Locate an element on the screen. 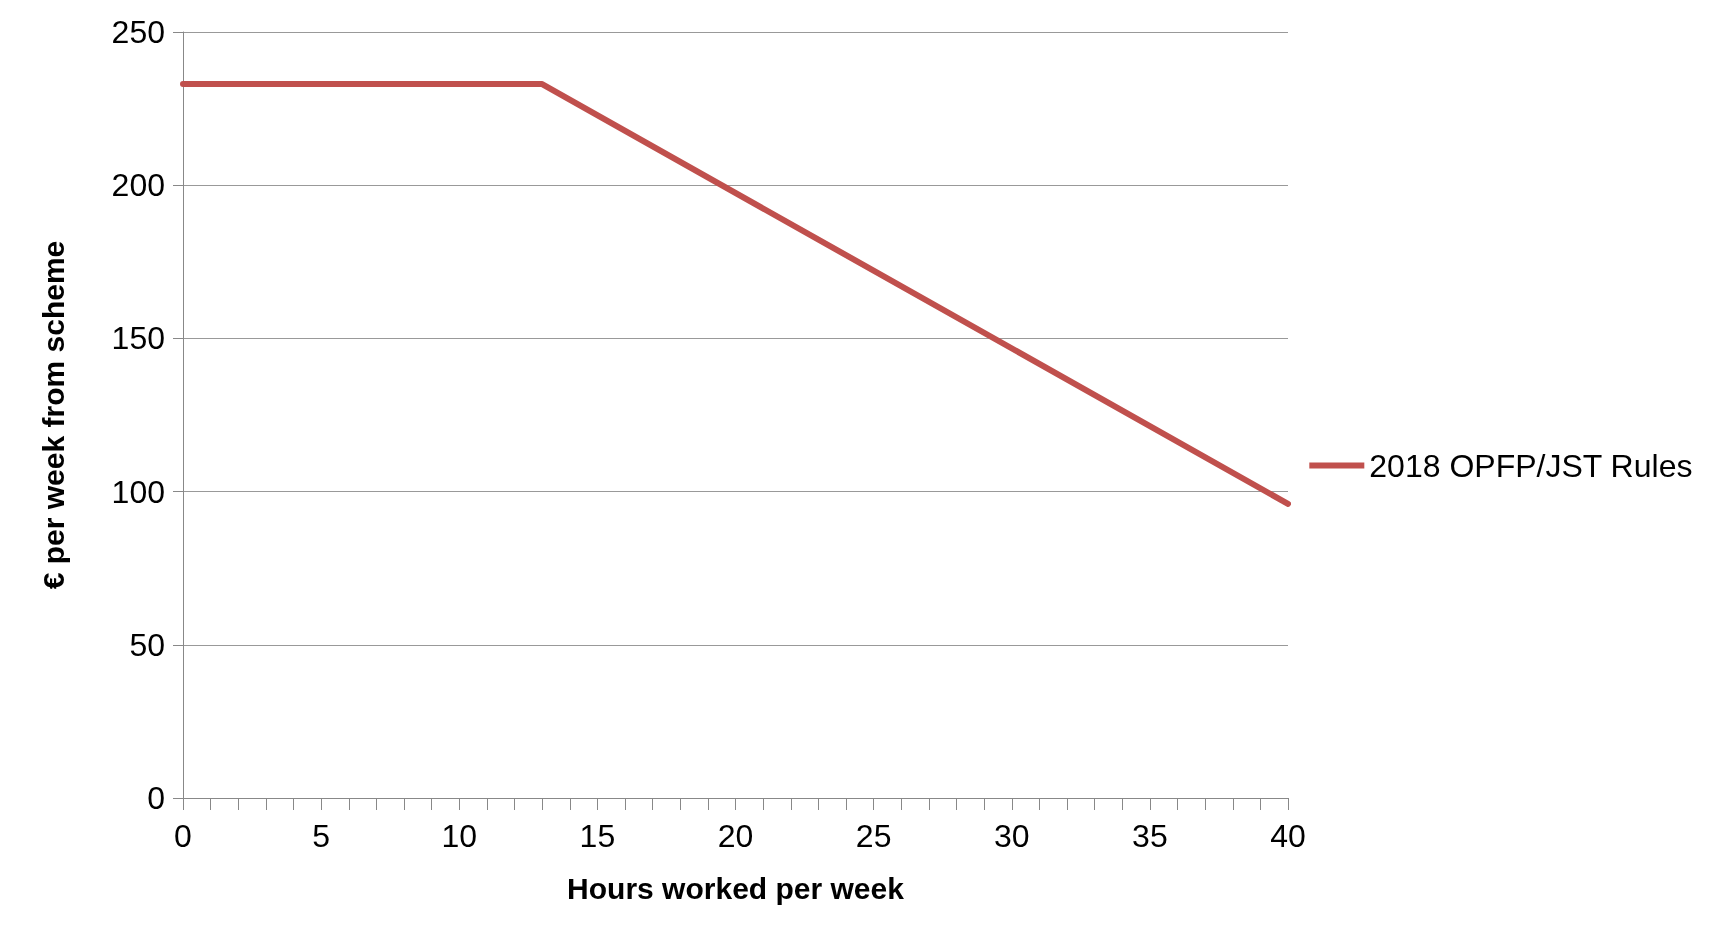 This screenshot has height=936, width=1718. x-tick-label: 5 is located at coordinates (321, 836).